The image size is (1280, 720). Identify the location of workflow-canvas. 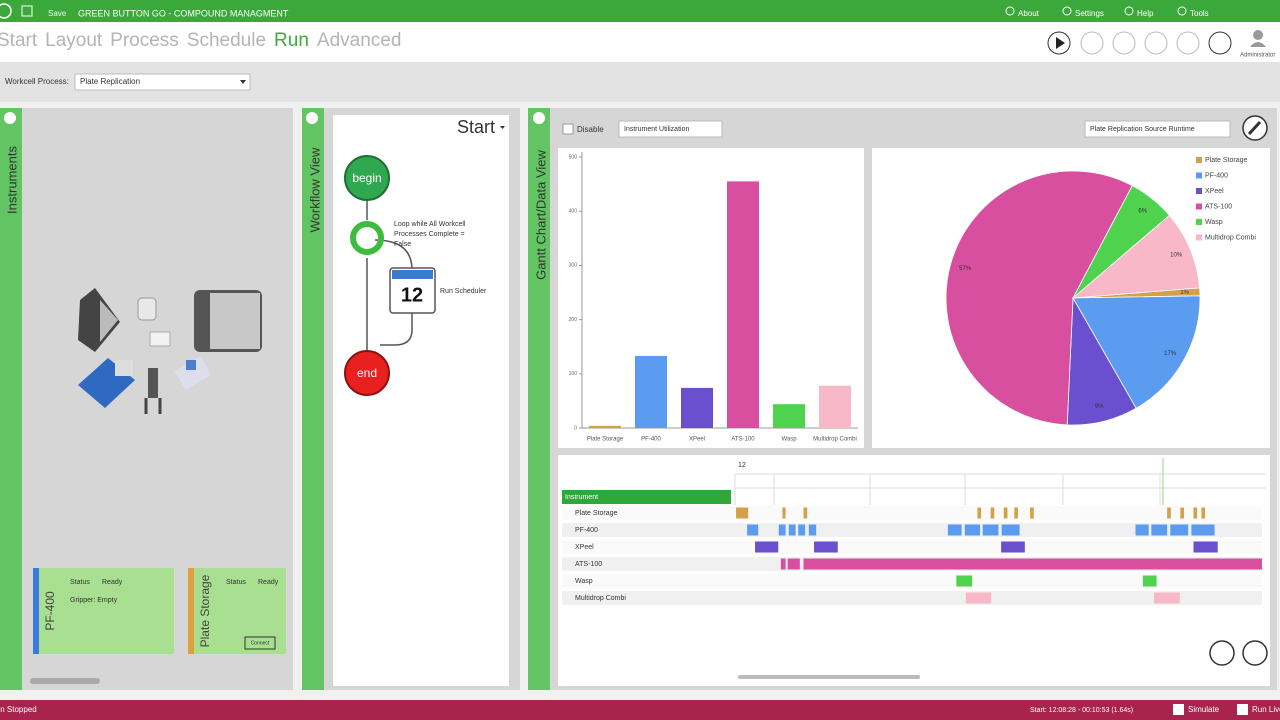
(421, 400).